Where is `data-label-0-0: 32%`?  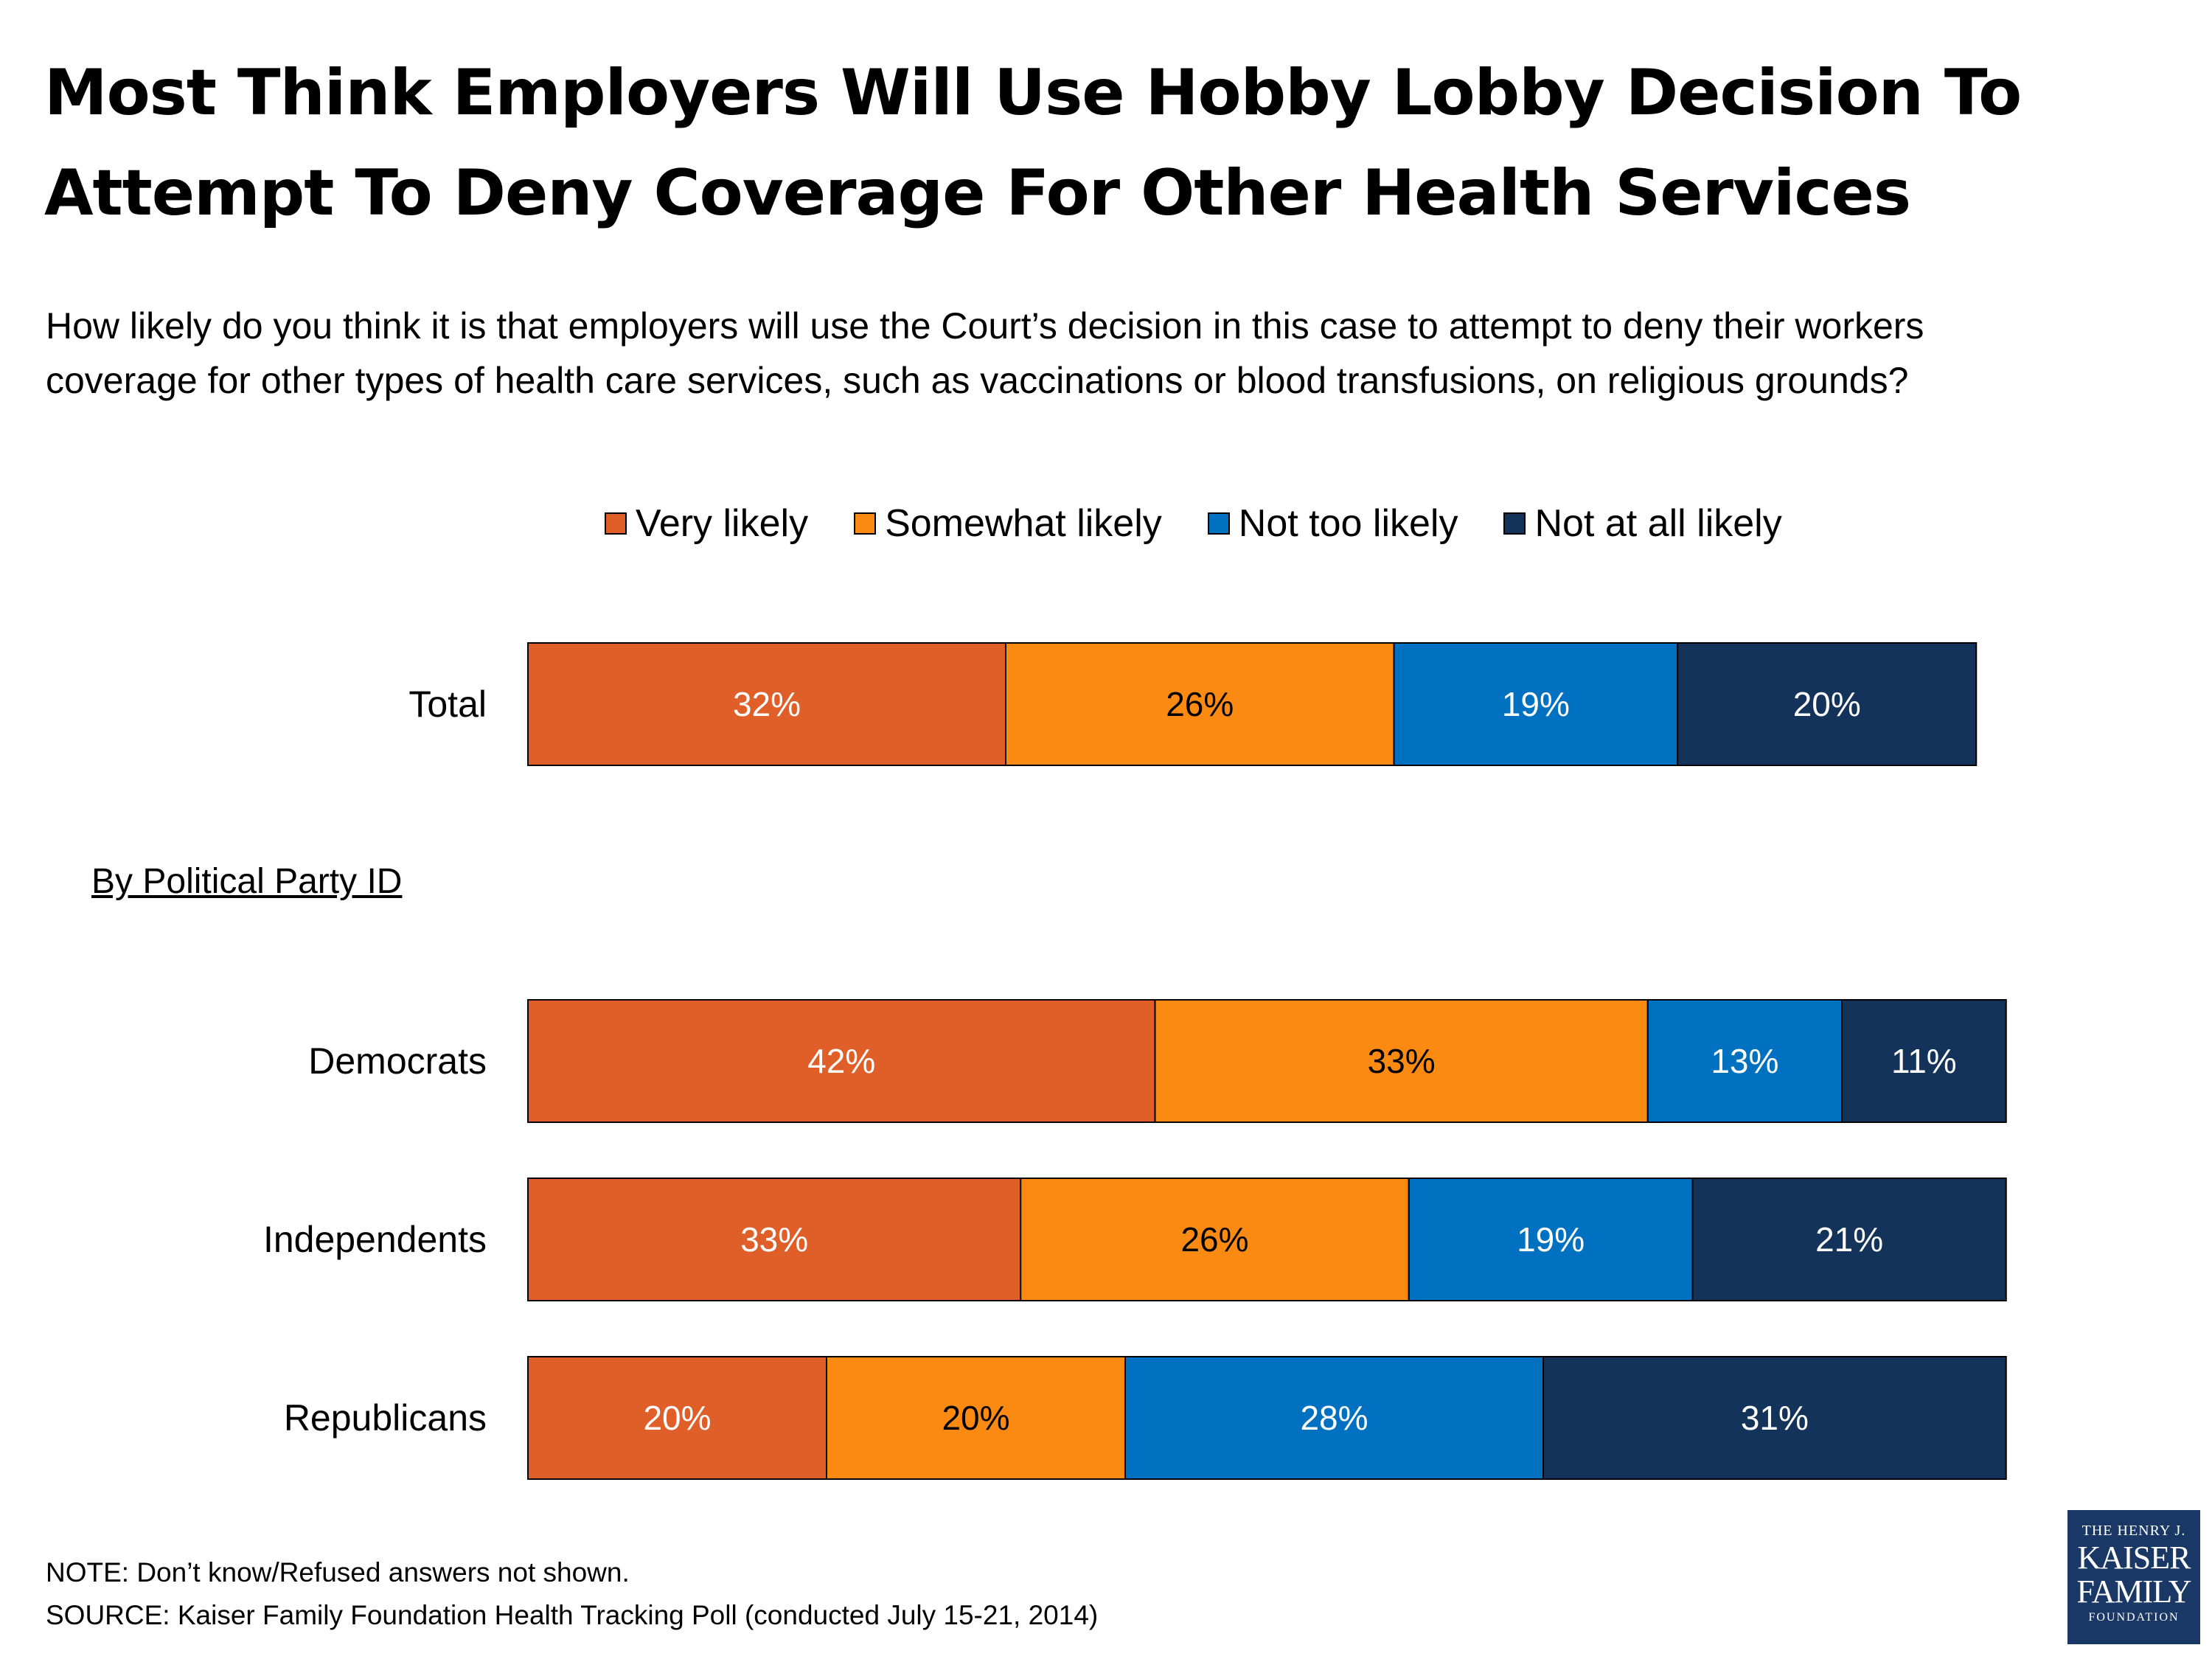
data-label-0-0: 32% is located at coordinates (767, 704).